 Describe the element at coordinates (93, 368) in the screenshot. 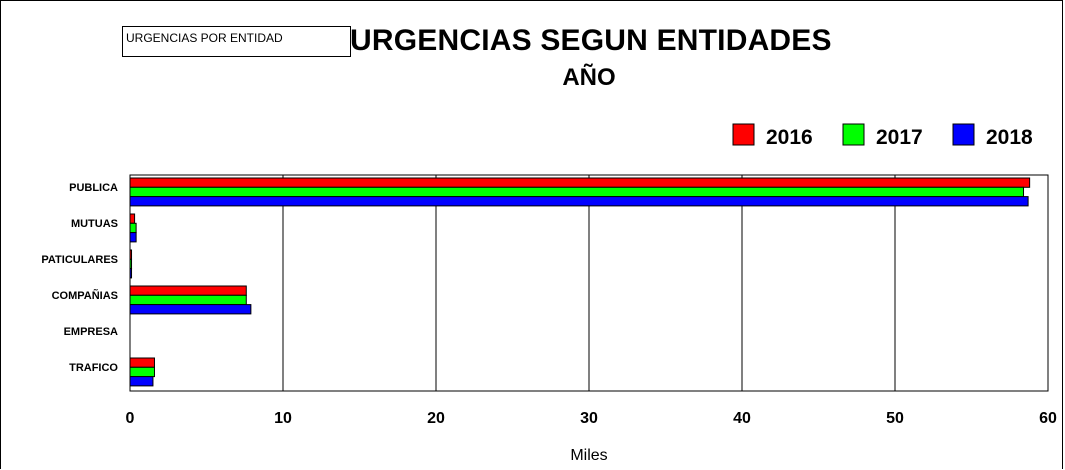

I see `category-label: TRAFICO` at that location.